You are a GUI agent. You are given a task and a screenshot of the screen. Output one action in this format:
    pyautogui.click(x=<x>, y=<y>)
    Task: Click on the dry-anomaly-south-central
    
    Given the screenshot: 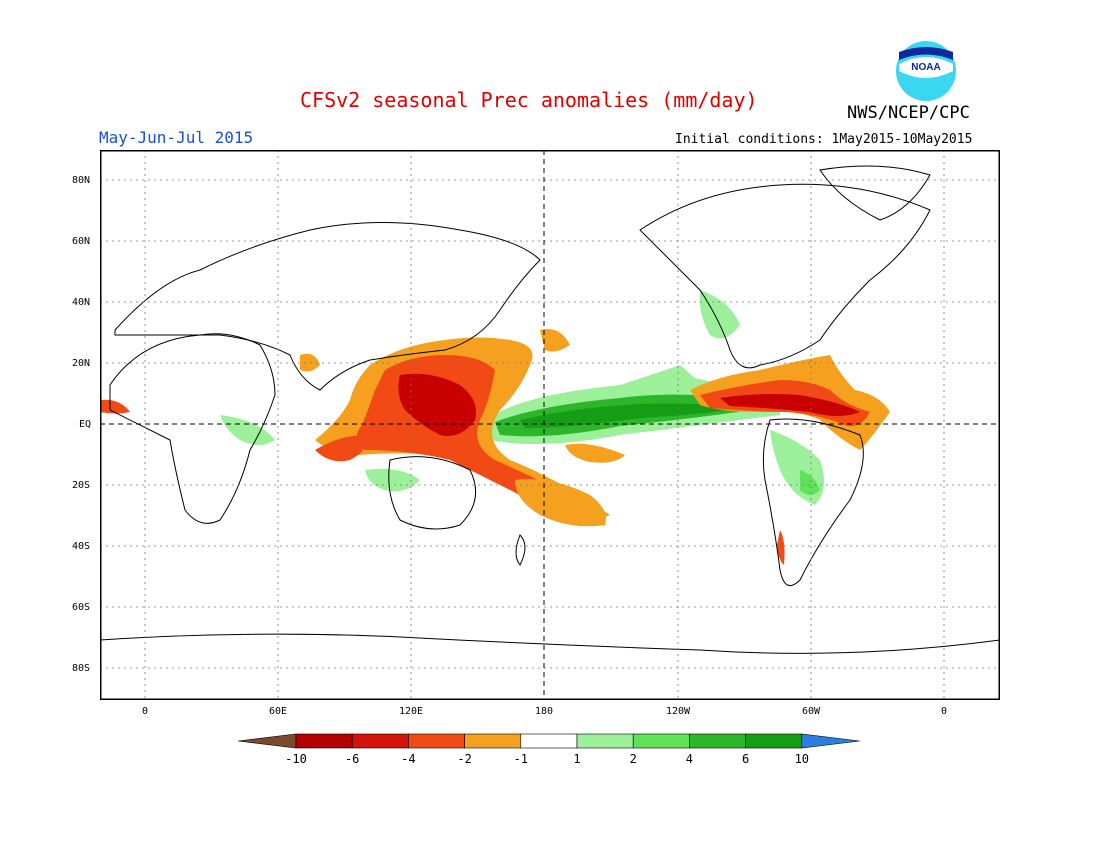 What is the action you would take?
    pyautogui.click(x=595, y=453)
    